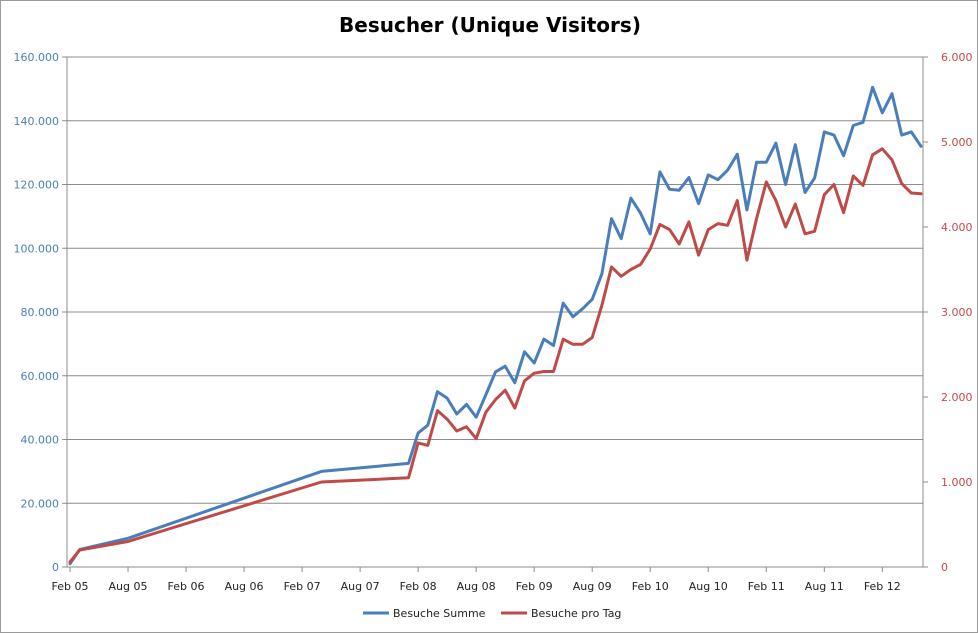  I want to click on legend-label-besuche-summe: Besuche Summe, so click(439, 613).